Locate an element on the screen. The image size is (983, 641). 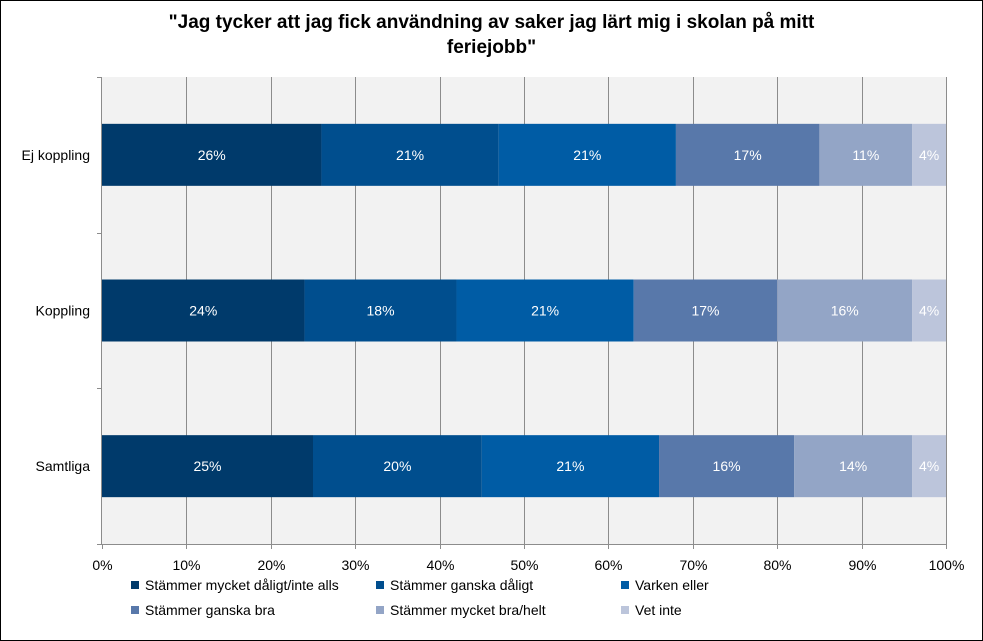
data-label: 11% is located at coordinates (865, 155).